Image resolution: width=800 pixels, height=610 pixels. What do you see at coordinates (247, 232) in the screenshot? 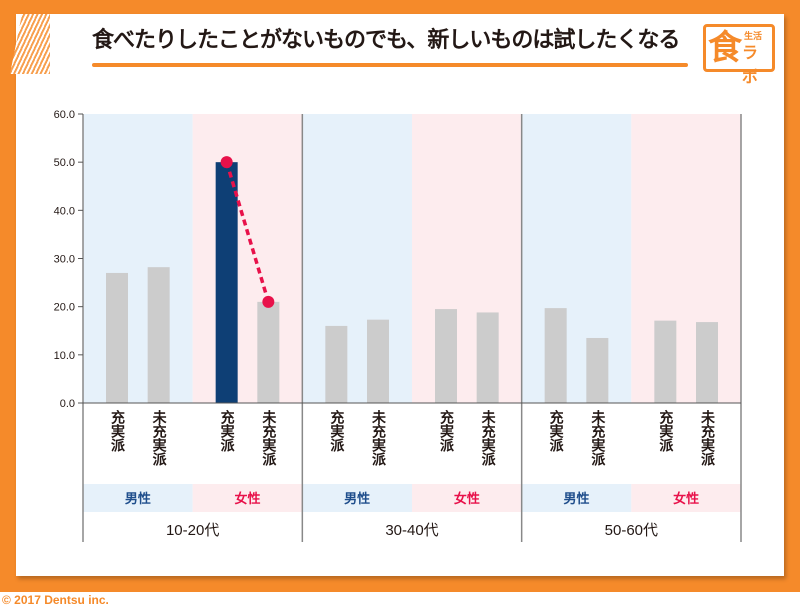
I see `annotation-dashed-line` at bounding box center [247, 232].